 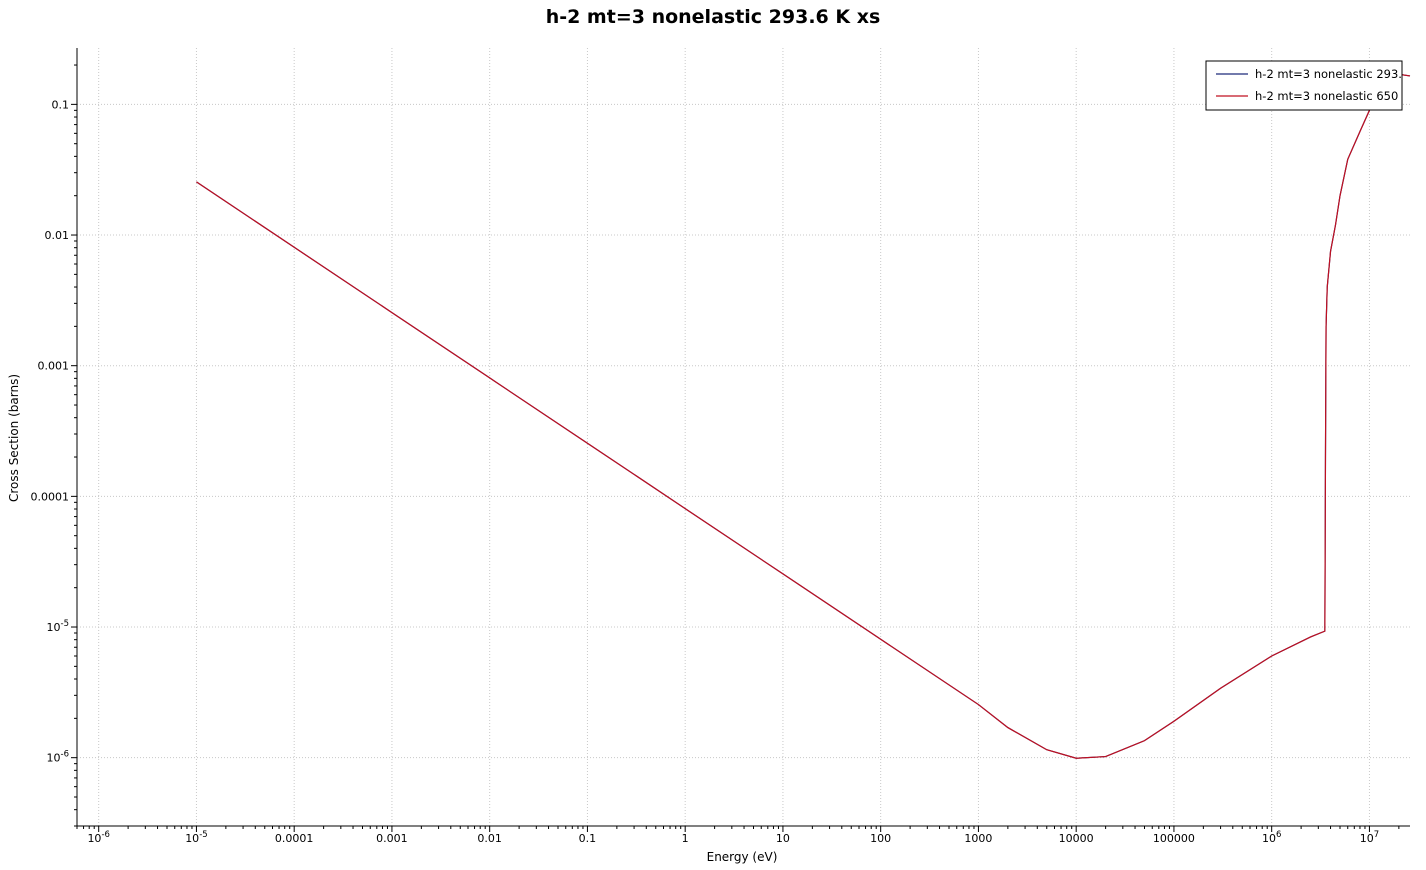 What do you see at coordinates (713, 17) in the screenshot?
I see `chart-title: h-2 mt=3 nonelastic 293.6 K xs` at bounding box center [713, 17].